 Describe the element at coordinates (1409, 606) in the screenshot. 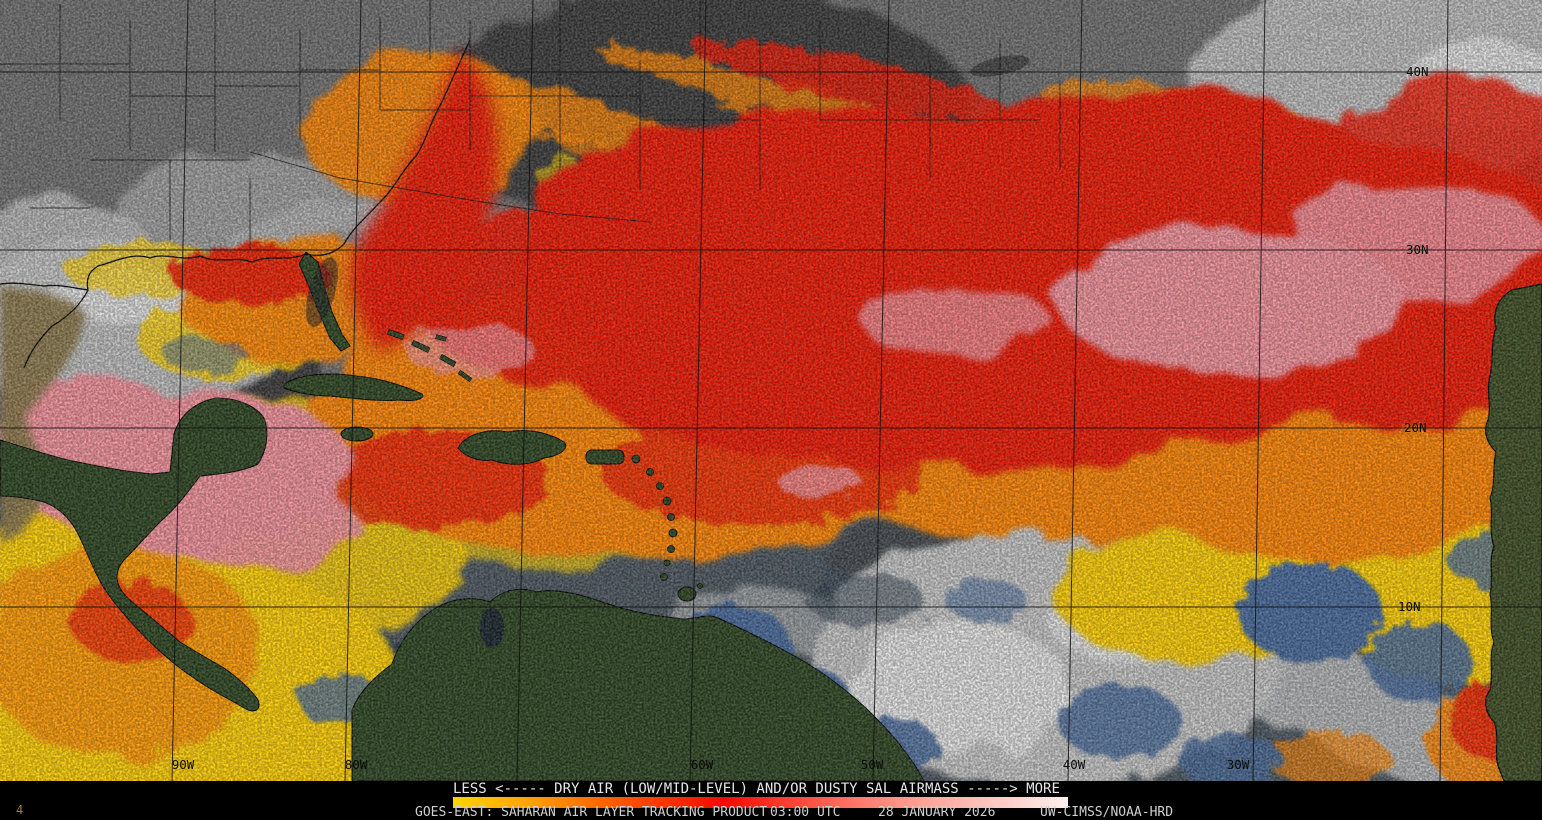

I see `lat-label-10n: 10N` at that location.